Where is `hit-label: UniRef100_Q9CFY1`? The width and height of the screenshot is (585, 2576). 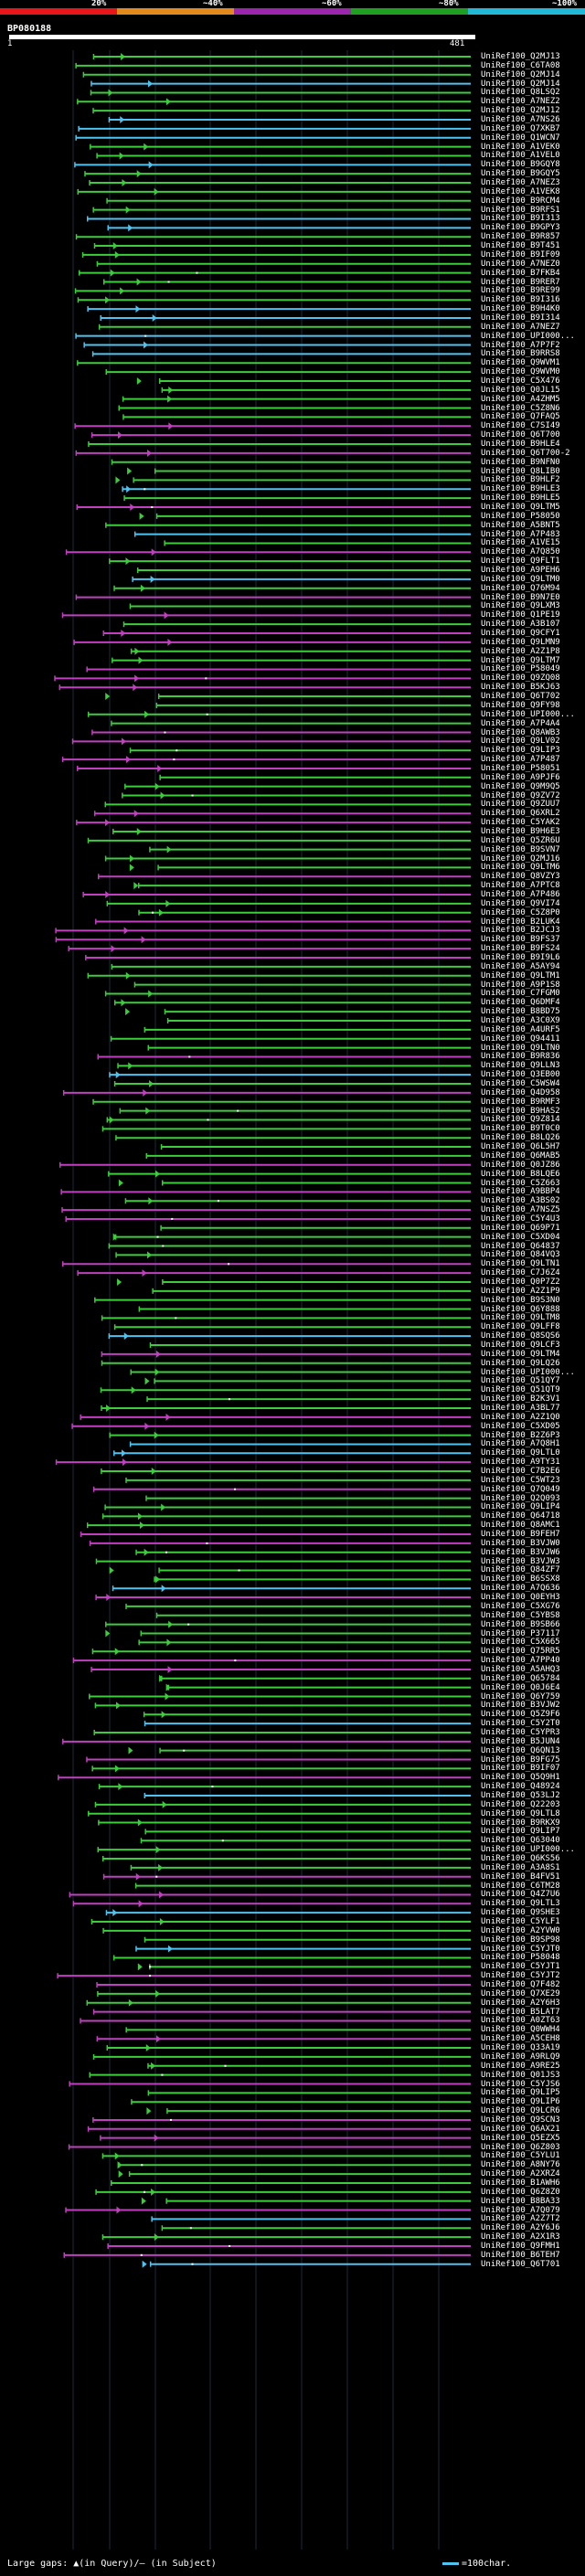
hit-label: UniRef100_Q9CFY1 is located at coordinates (520, 634).